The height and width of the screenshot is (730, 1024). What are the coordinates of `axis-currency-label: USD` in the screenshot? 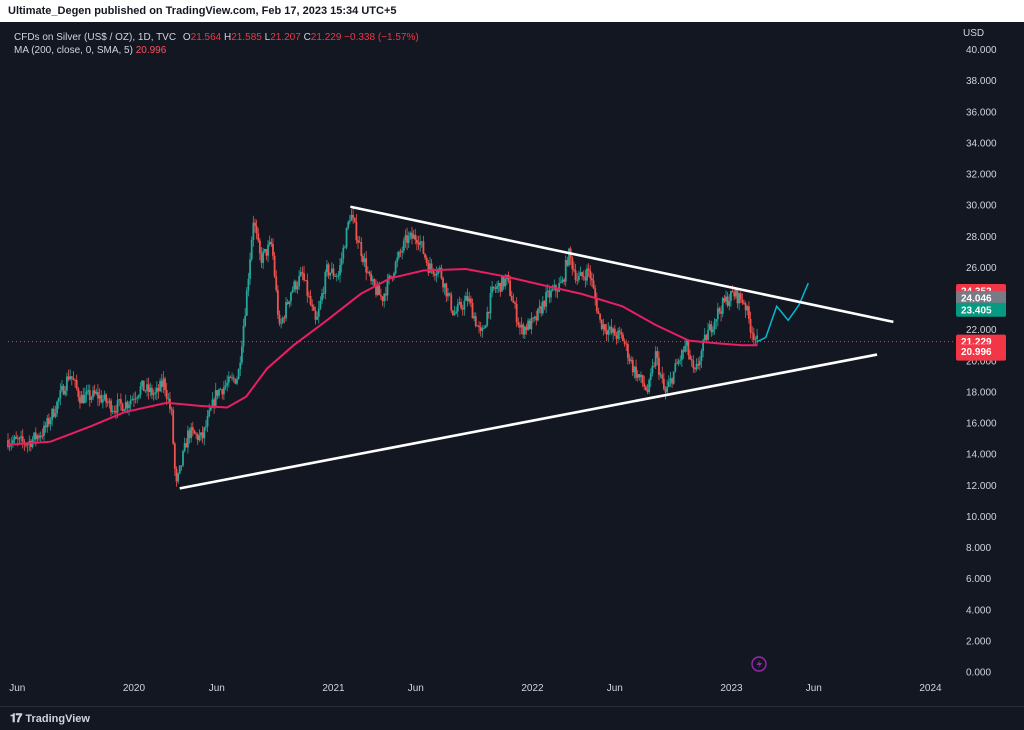 It's located at (973, 33).